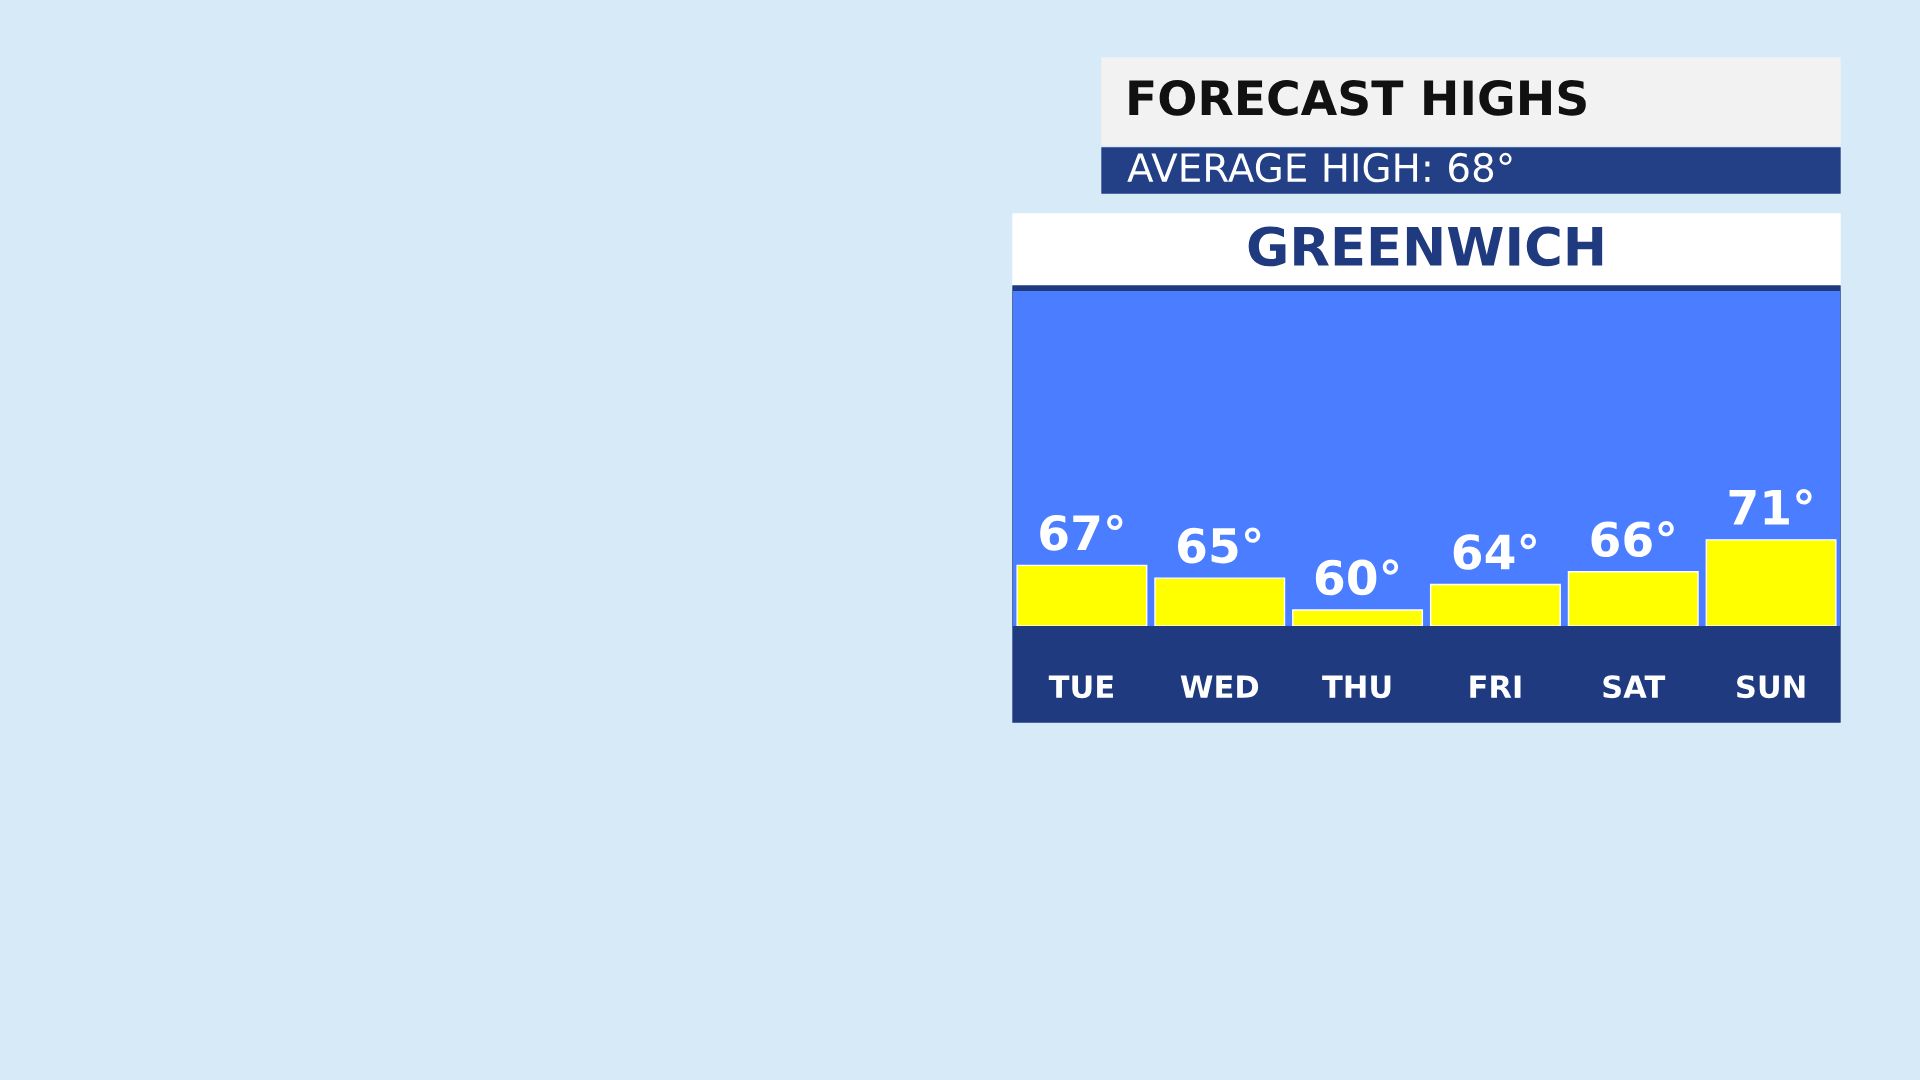 This screenshot has height=1080, width=1920. I want to click on x-tick-label: THU, so click(1356, 687).